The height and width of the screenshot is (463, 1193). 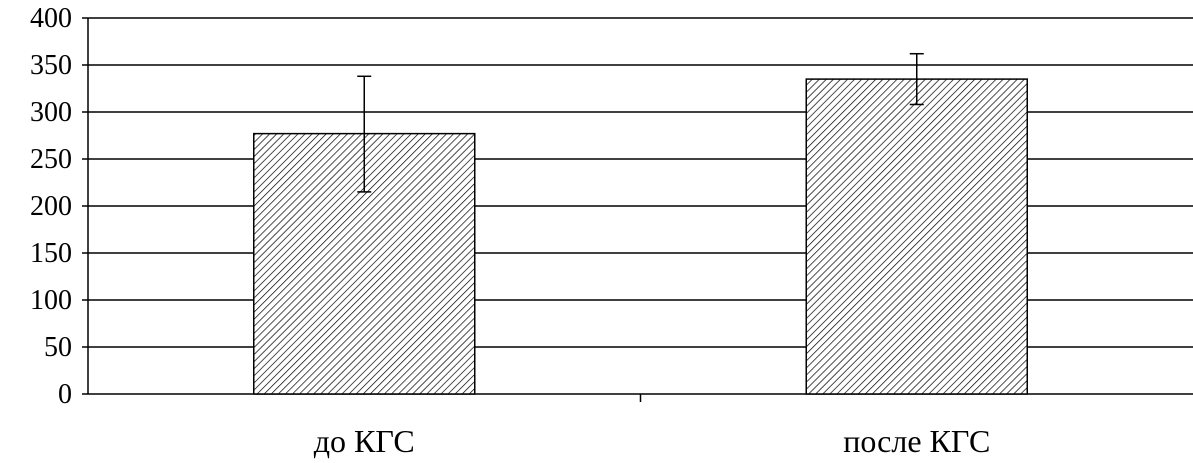 What do you see at coordinates (58, 347) in the screenshot?
I see `y-tick-label: 50` at bounding box center [58, 347].